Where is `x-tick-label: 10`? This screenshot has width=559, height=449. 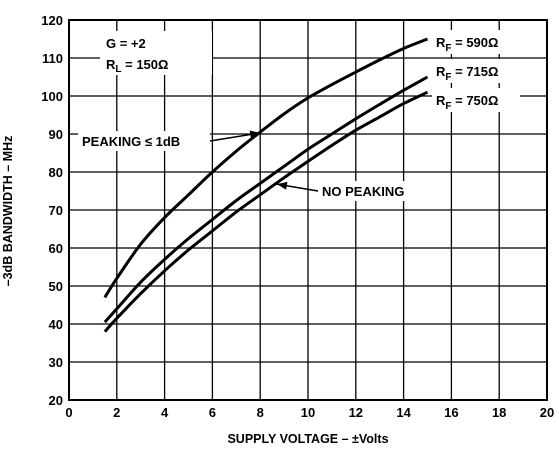
x-tick-label: 10 is located at coordinates (308, 412).